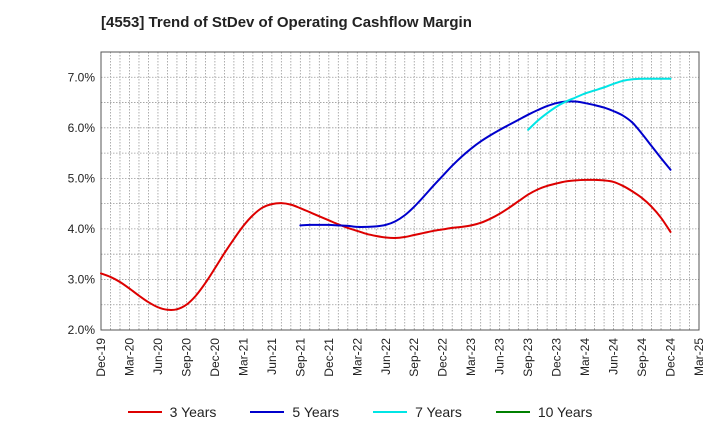  I want to click on x-tick-label: Jun-22, so click(386, 356).